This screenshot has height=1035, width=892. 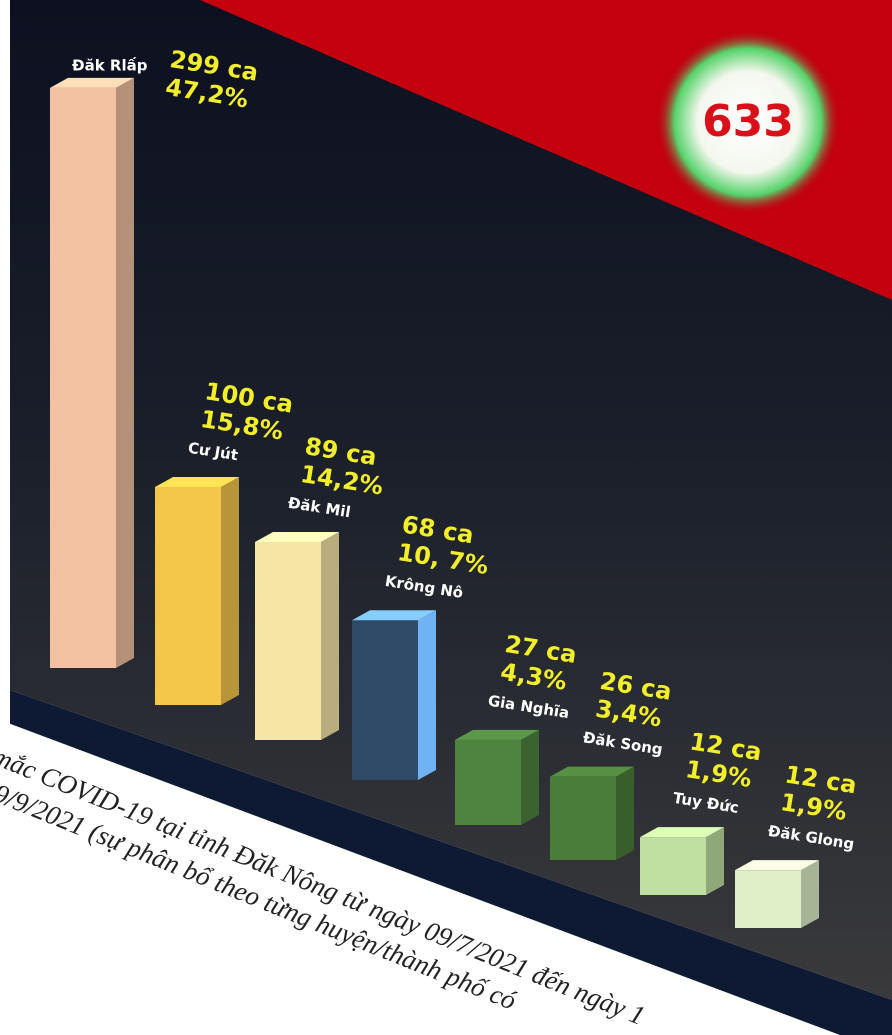 I want to click on total-badge, so click(x=748, y=122).